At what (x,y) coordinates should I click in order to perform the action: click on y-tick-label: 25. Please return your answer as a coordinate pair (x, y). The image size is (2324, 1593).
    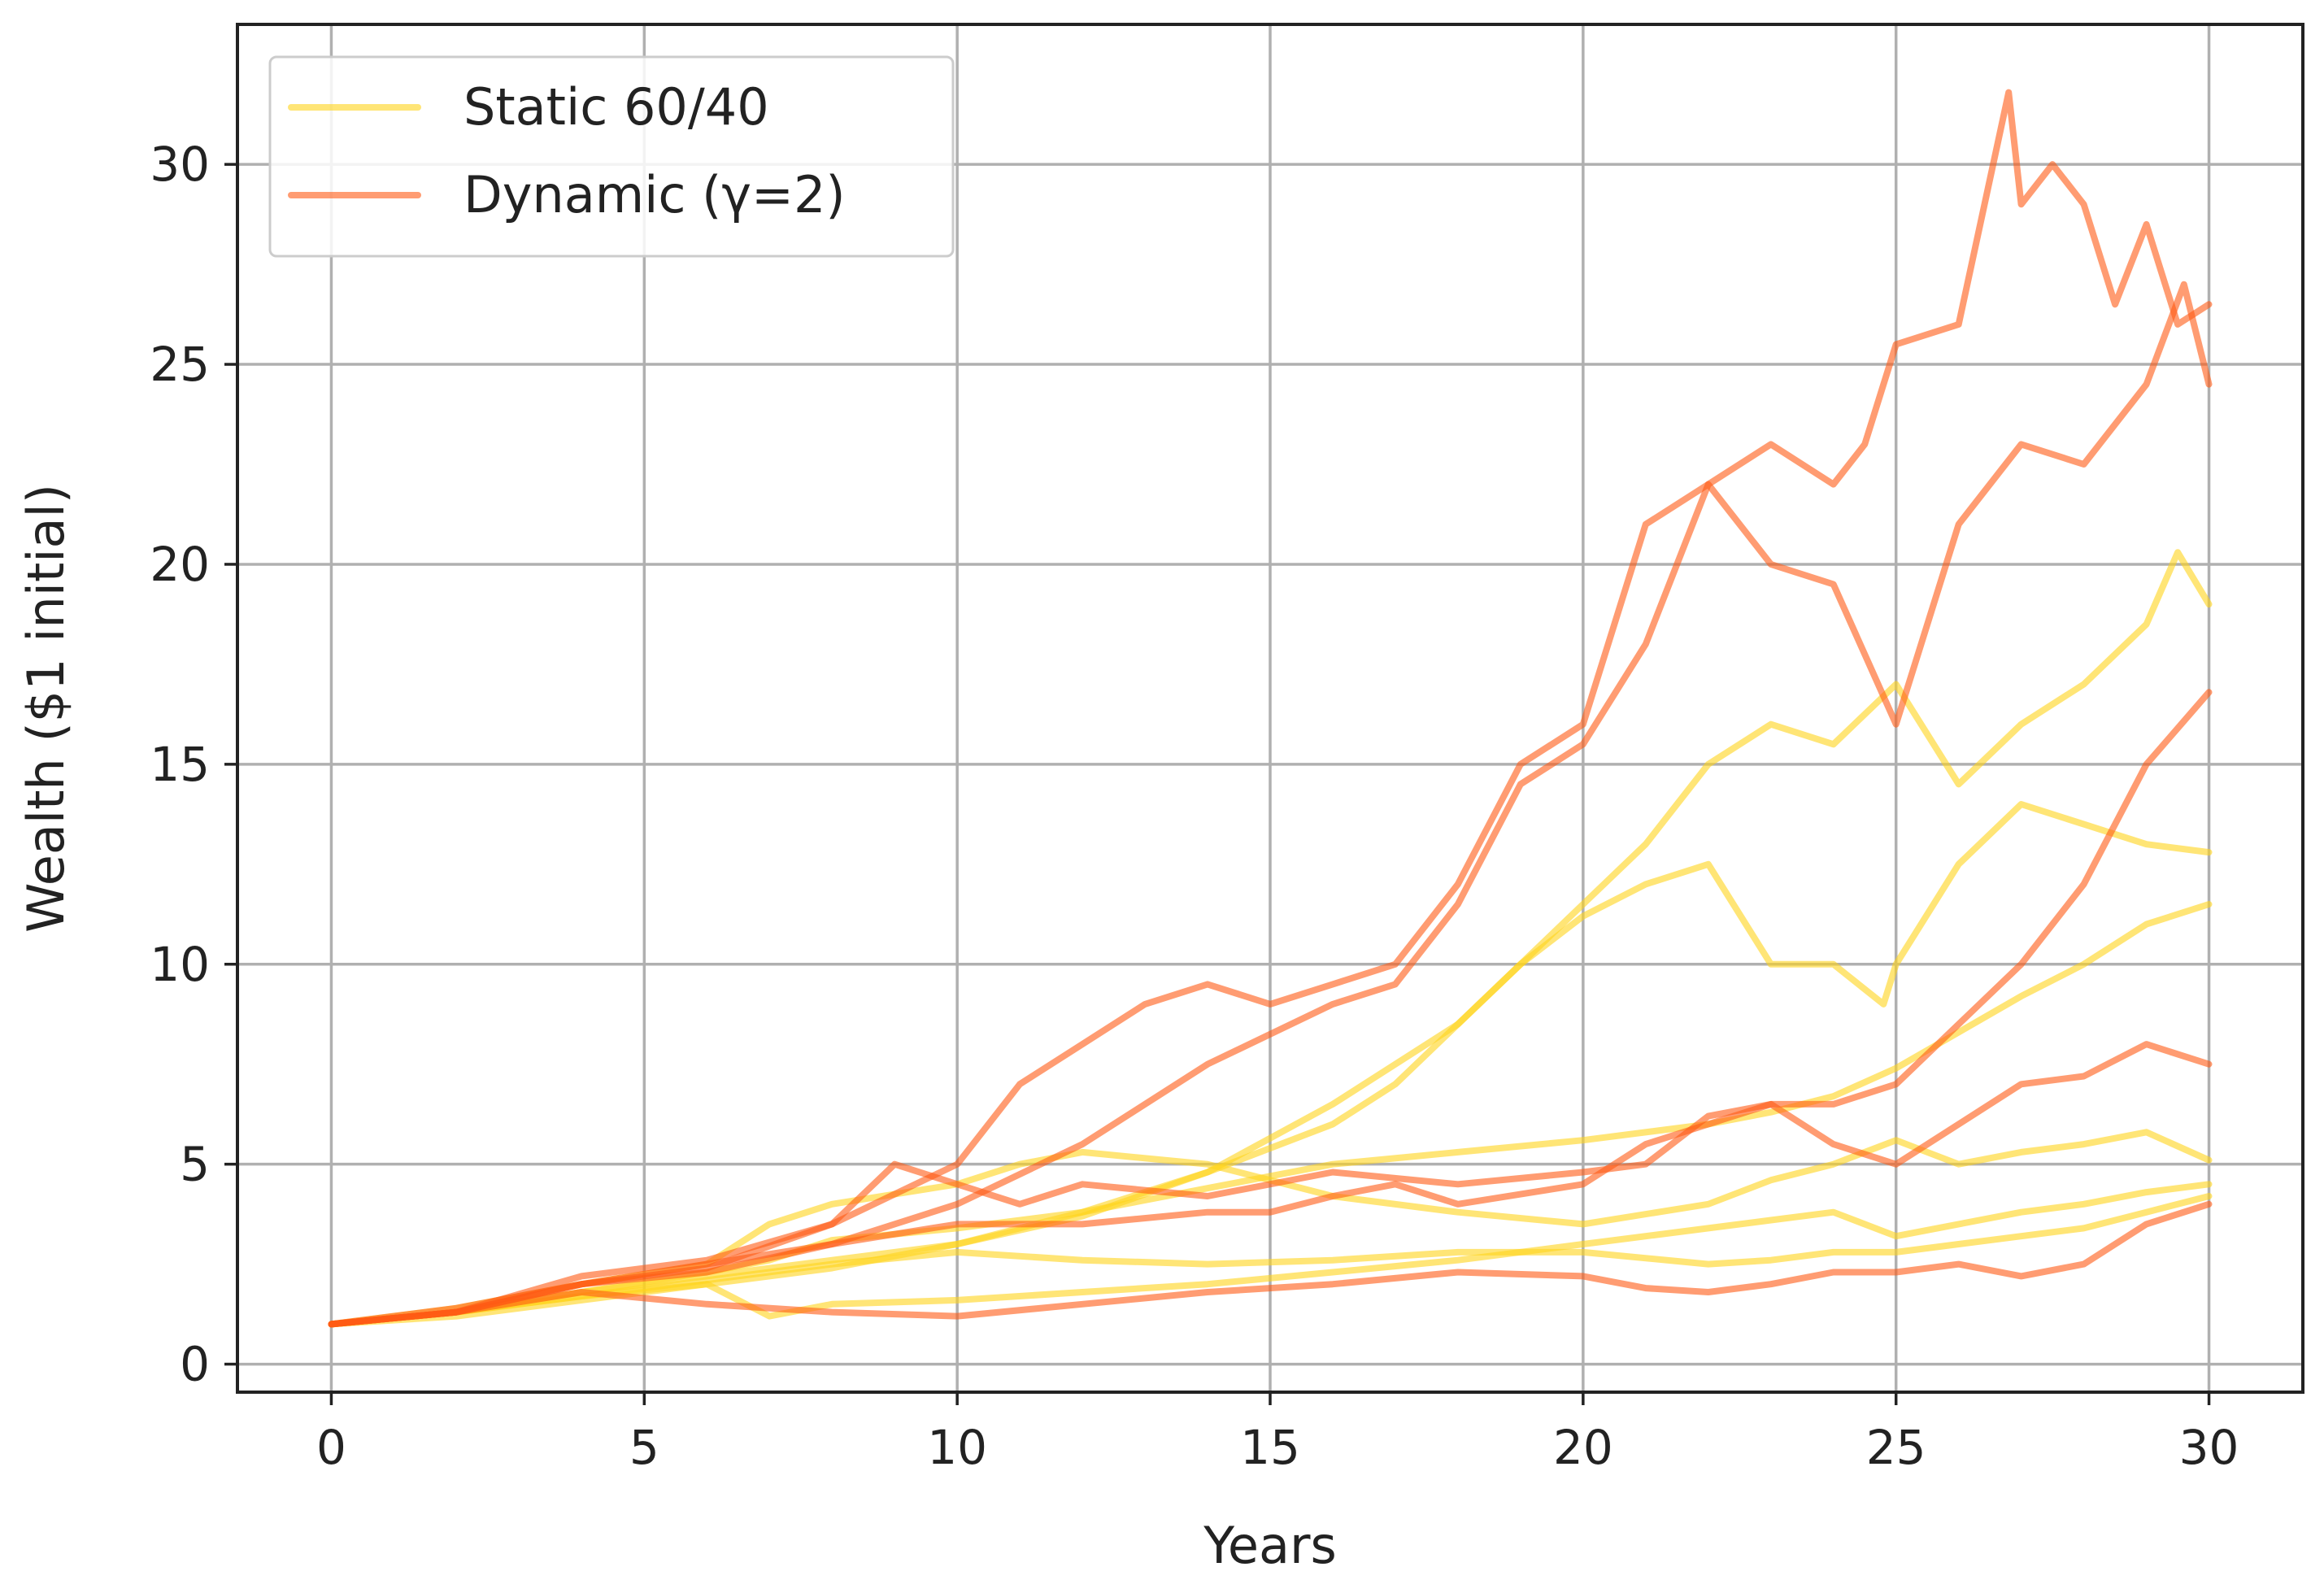
    Looking at the image, I should click on (180, 364).